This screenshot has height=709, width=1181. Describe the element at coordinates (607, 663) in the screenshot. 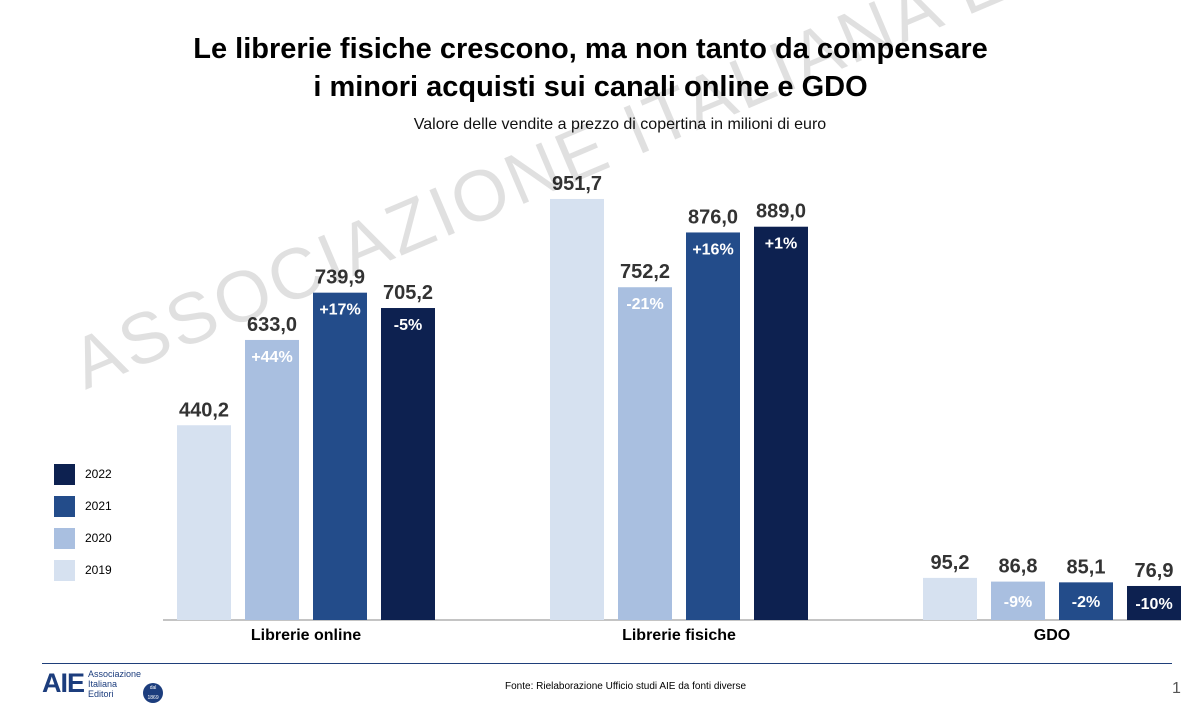

I see `footer-divider` at that location.